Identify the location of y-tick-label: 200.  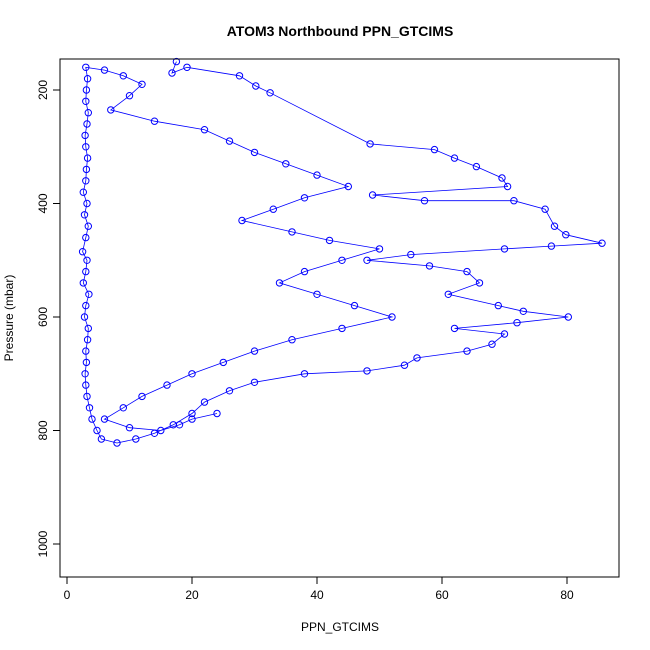
(43, 90).